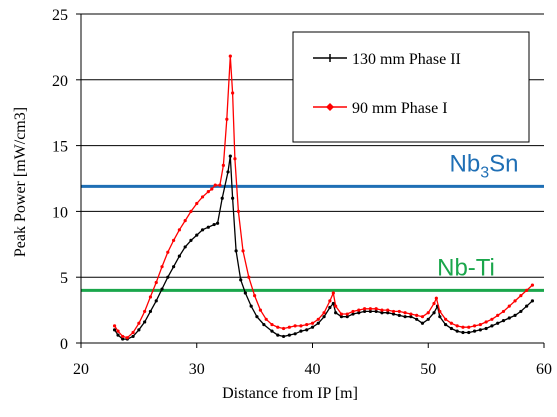  What do you see at coordinates (466, 267) in the screenshot?
I see `reference-label-1: Nb-Ti` at bounding box center [466, 267].